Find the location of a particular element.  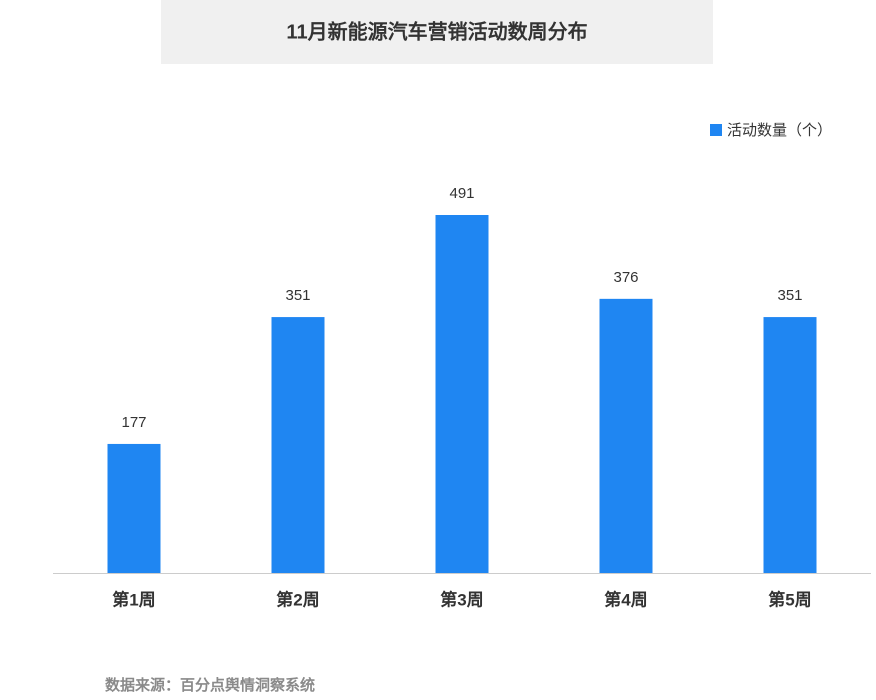

title-box is located at coordinates (437, 32).